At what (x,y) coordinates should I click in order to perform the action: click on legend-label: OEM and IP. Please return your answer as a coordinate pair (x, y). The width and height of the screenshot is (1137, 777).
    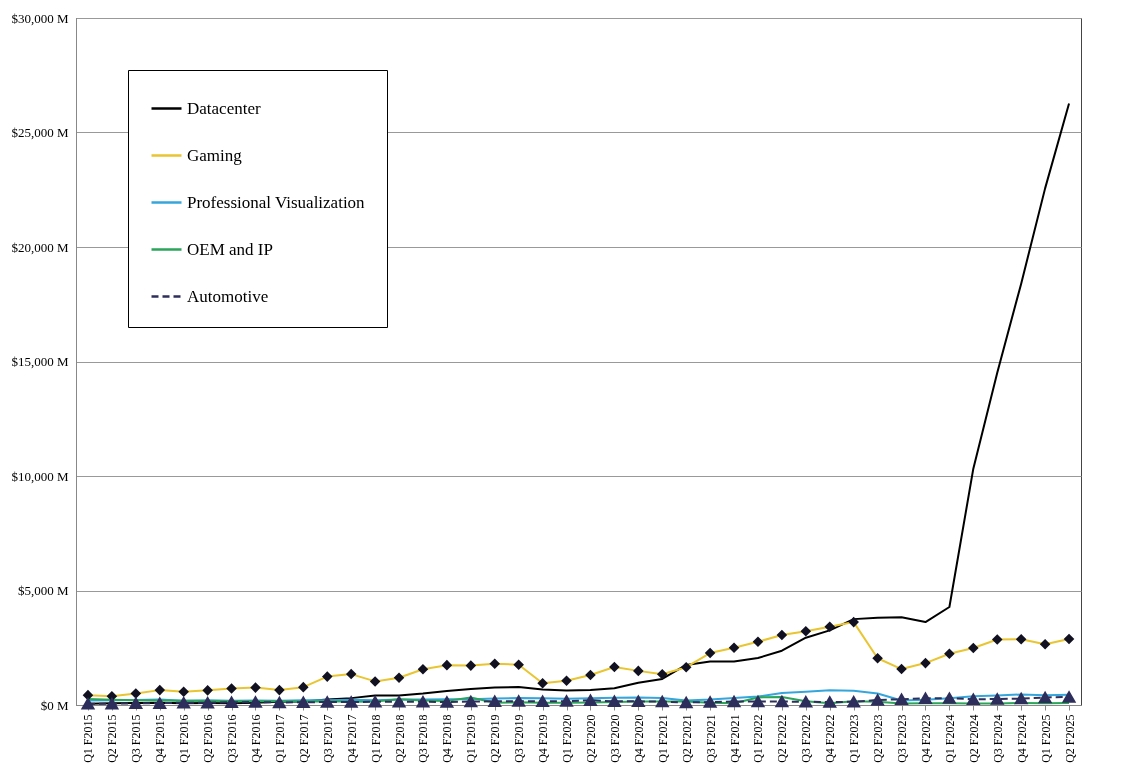
    Looking at the image, I should click on (230, 249).